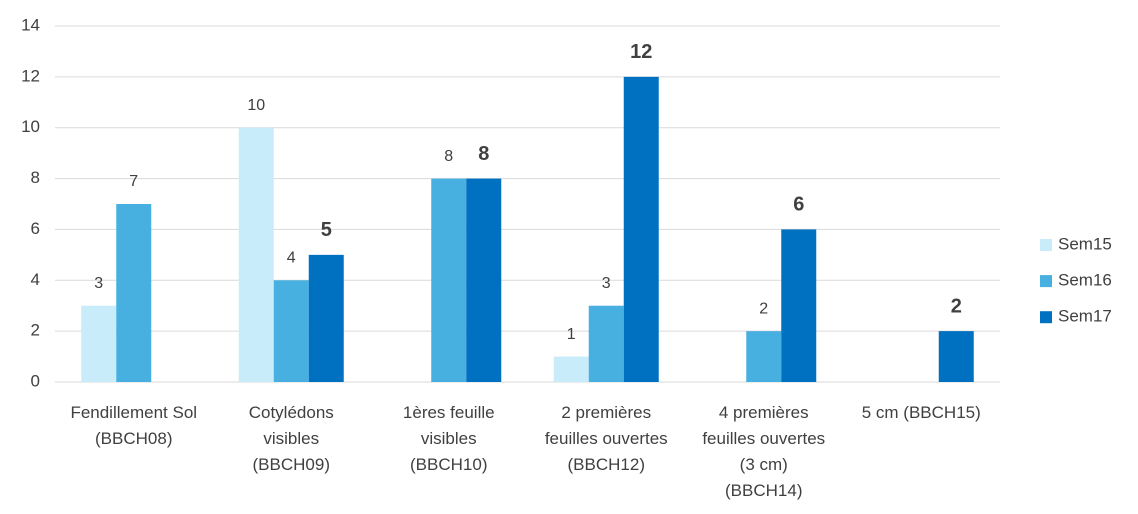  I want to click on y-tick-label: 12, so click(30, 75).